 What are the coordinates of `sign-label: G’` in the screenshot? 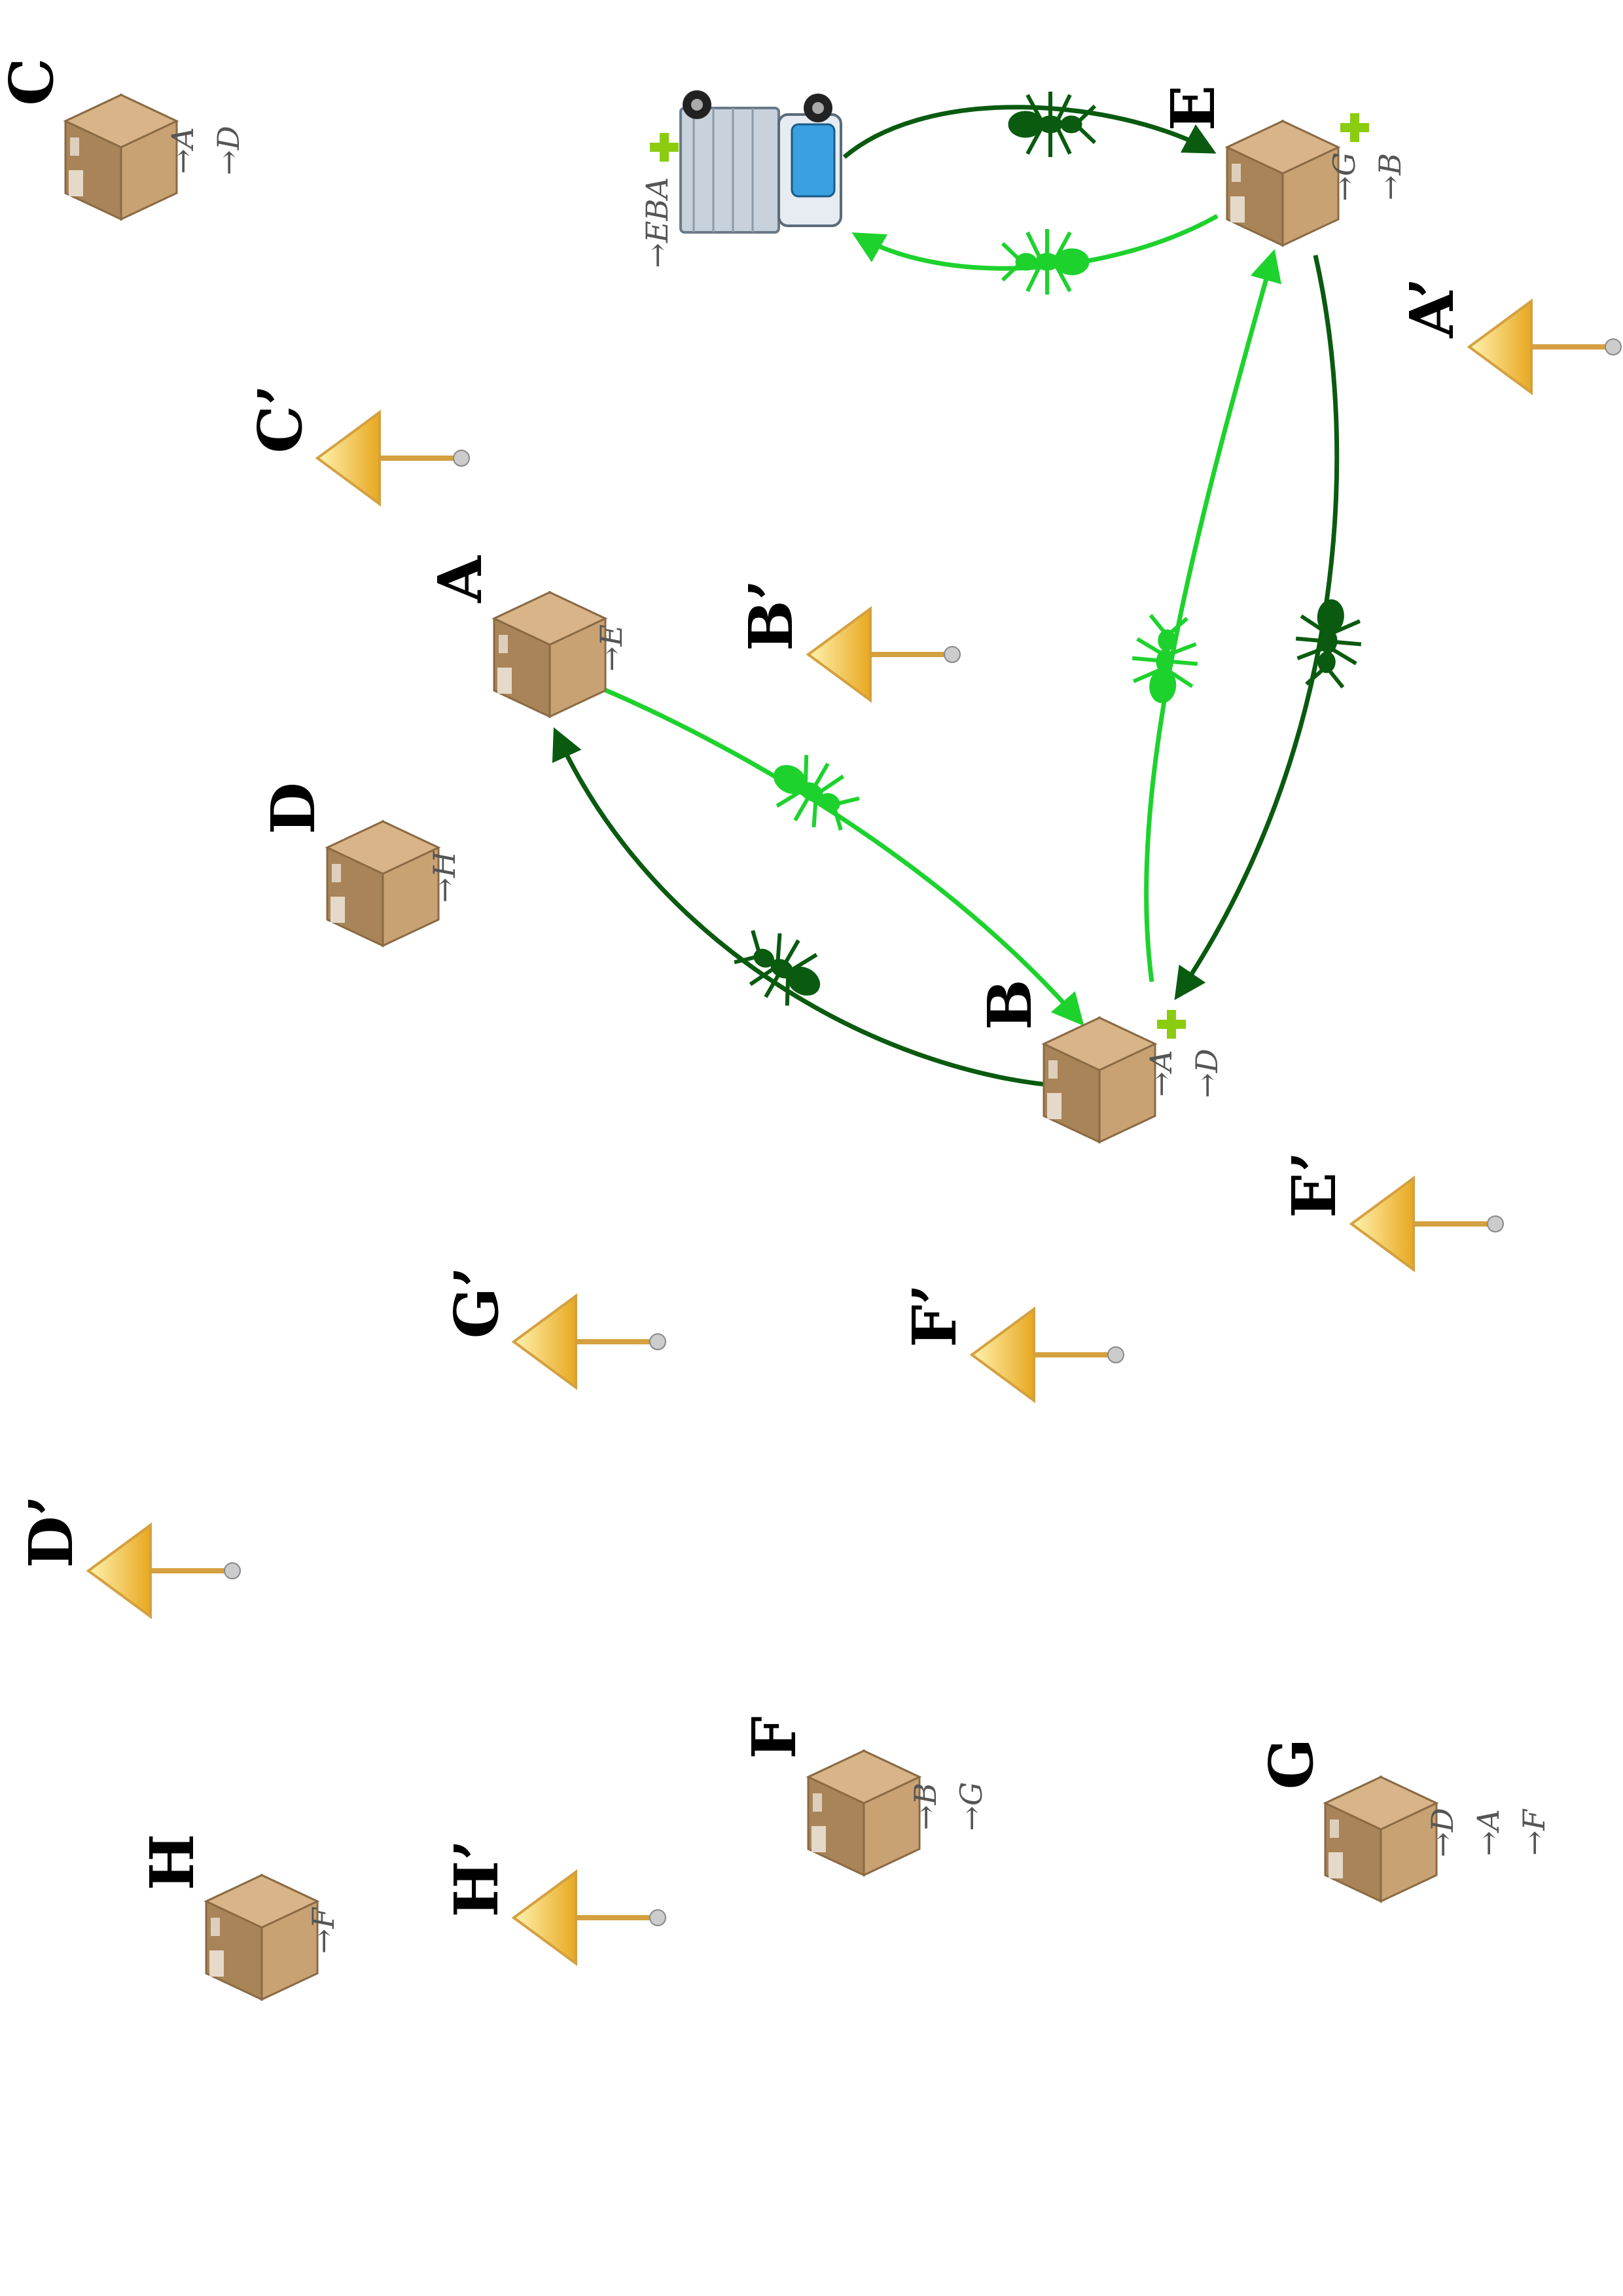 It's located at (476, 1302).